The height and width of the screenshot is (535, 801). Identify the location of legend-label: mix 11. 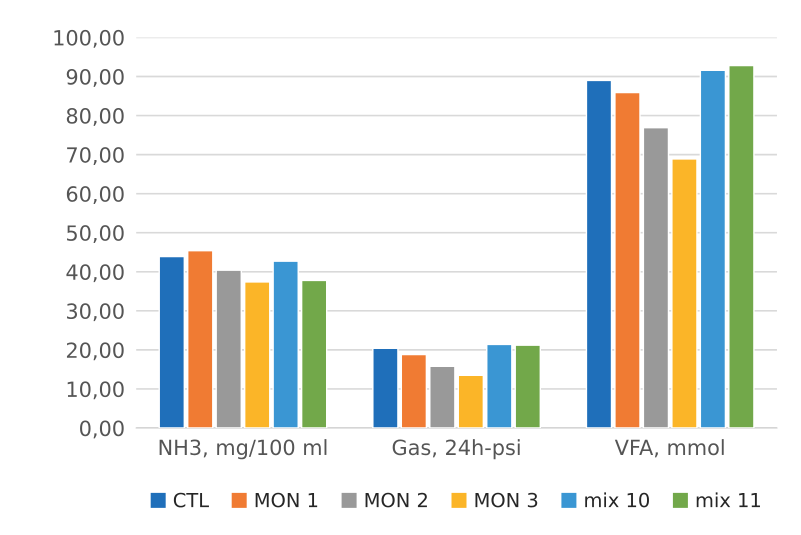
(728, 500).